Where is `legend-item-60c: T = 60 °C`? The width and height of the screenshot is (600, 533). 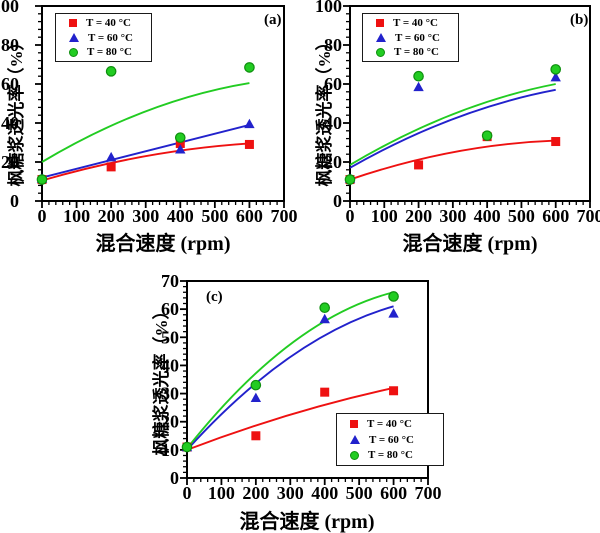 legend-item-60c: T = 60 °C is located at coordinates (417, 38).